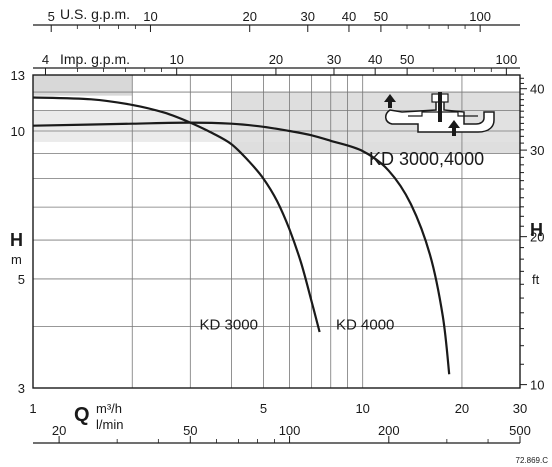  What do you see at coordinates (18, 75) in the screenshot?
I see `left-tick-label: 13` at bounding box center [18, 75].